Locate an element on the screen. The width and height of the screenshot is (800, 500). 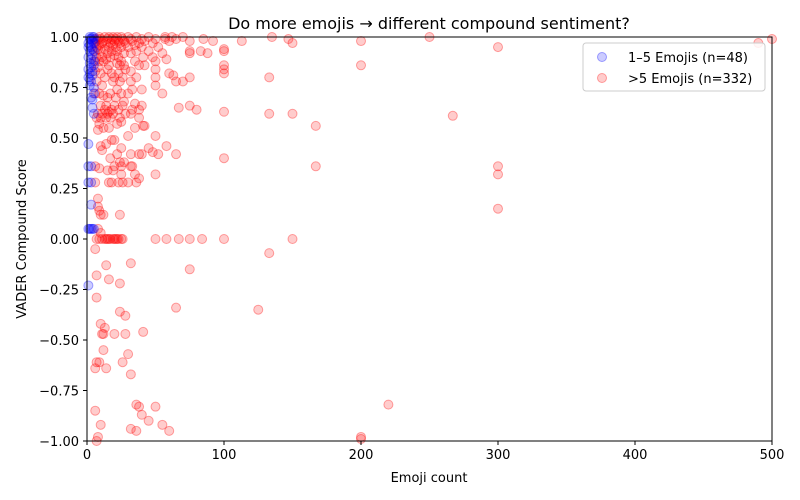
y-tick-label: 1.00 is located at coordinates (64, 38).